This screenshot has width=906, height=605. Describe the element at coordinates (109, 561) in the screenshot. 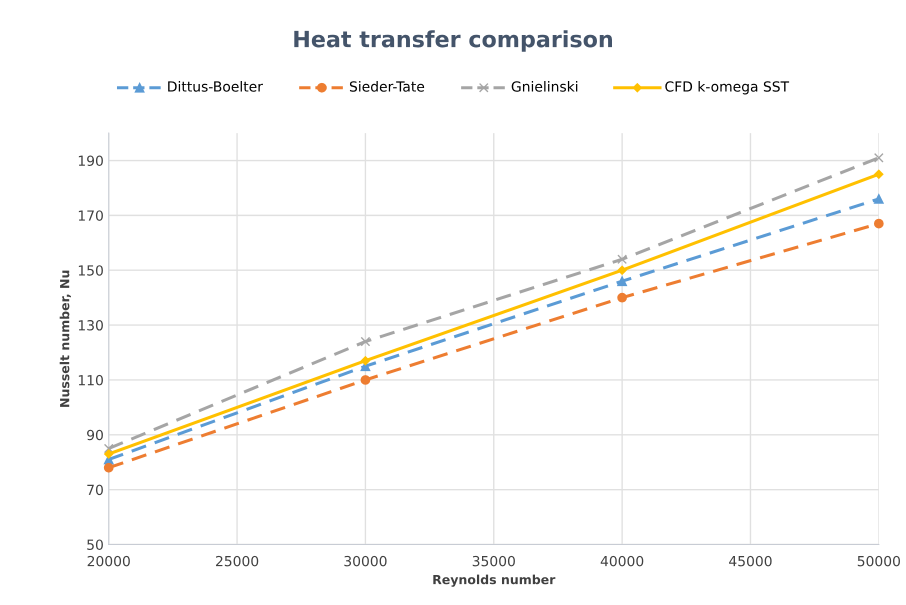

I see `x-tick-label: 20000` at that location.